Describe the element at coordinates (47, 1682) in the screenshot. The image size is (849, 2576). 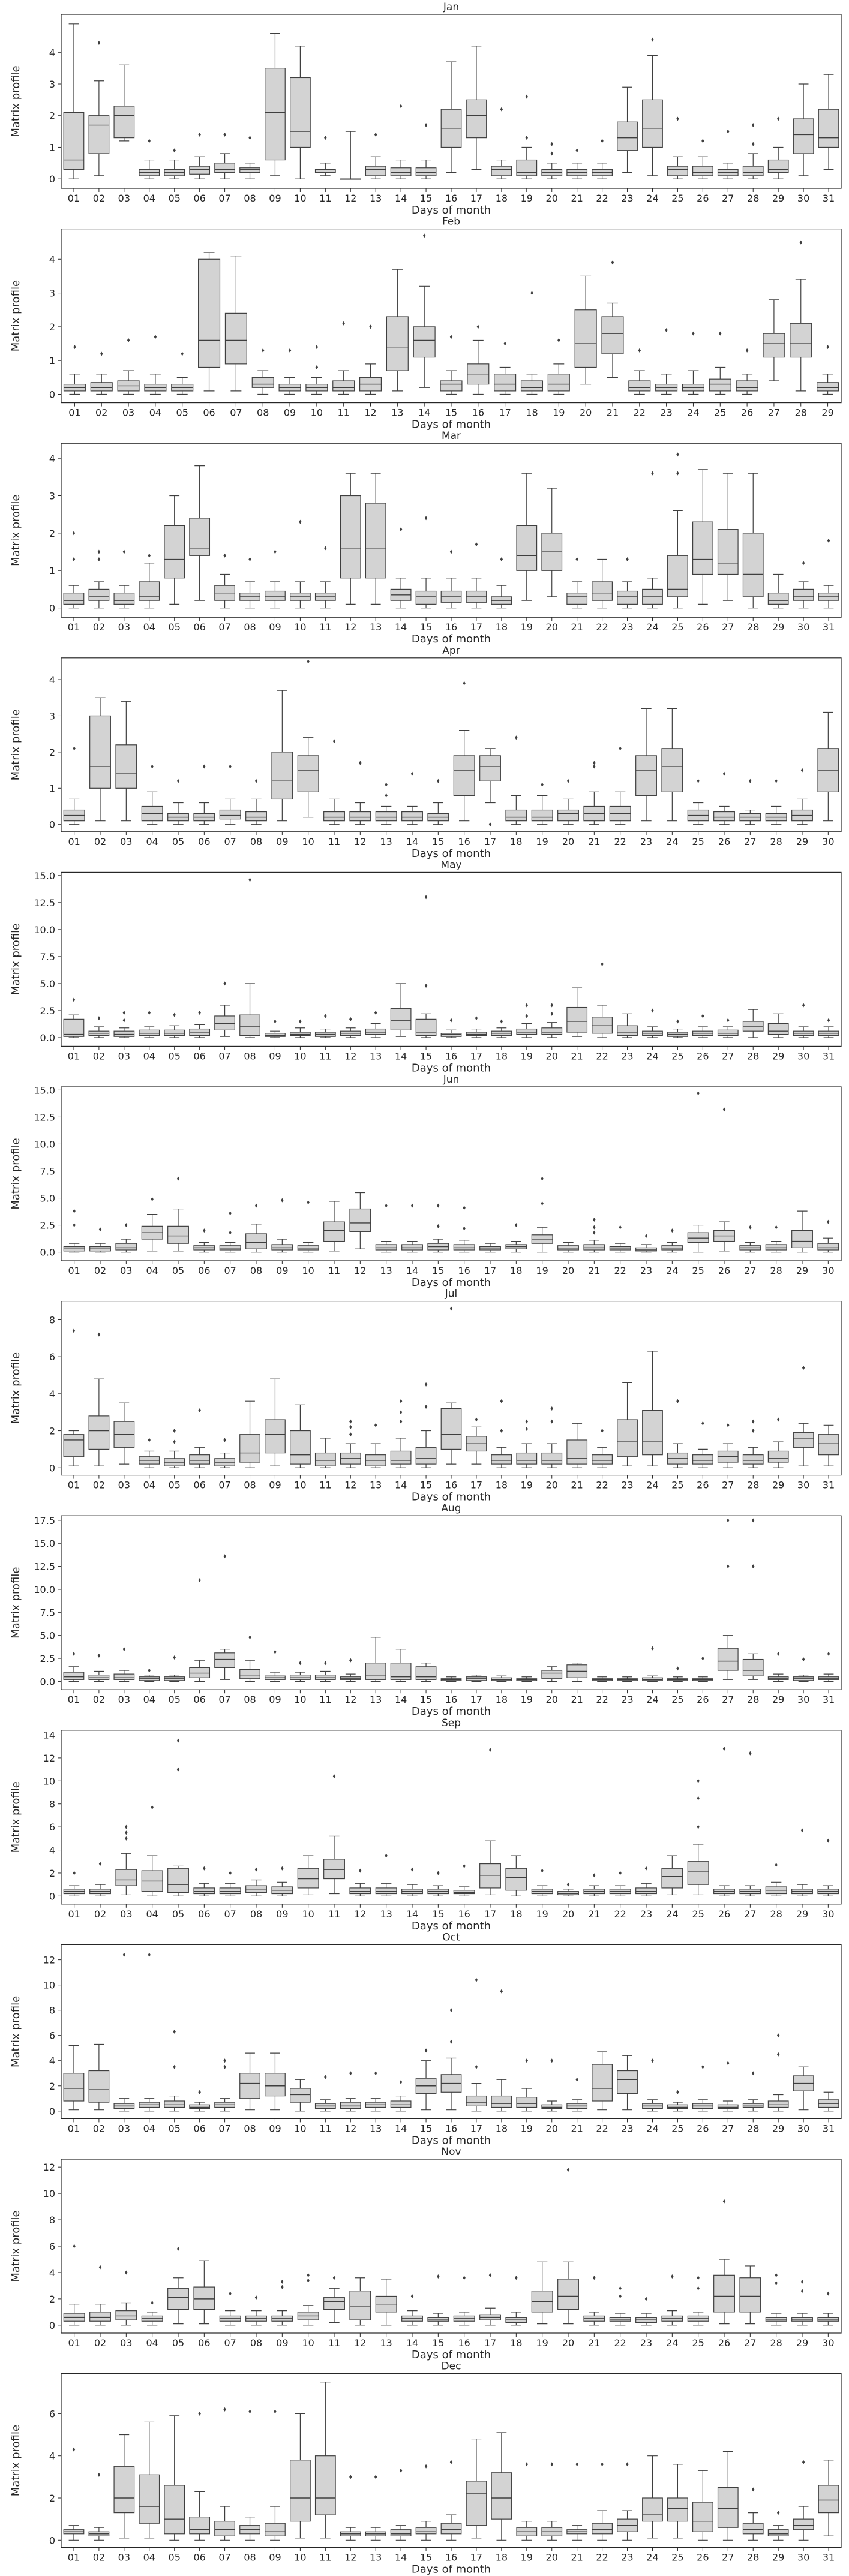
I see `y-tick-label: 0.0` at that location.